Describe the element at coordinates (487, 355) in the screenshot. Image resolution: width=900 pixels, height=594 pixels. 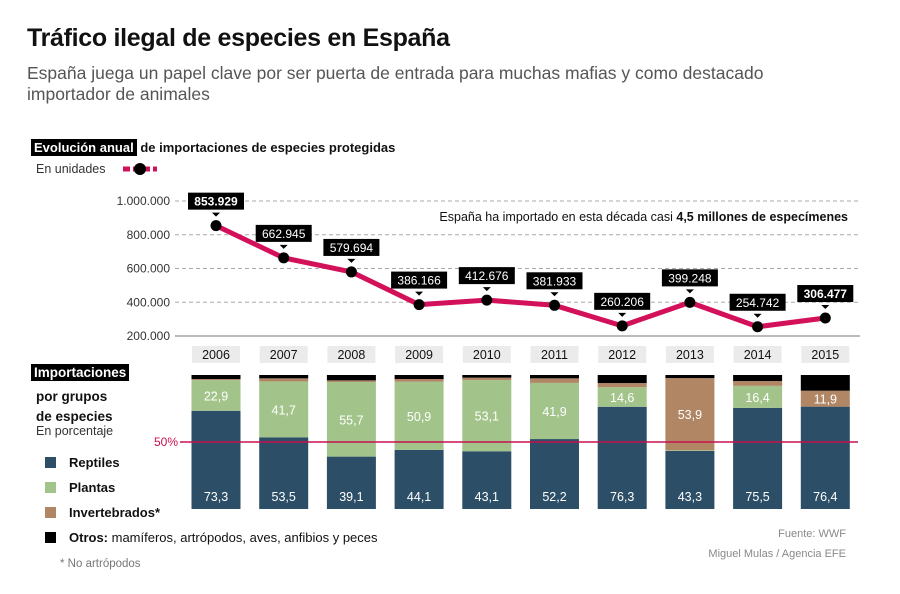
I see `x-tick-label: 2010` at that location.